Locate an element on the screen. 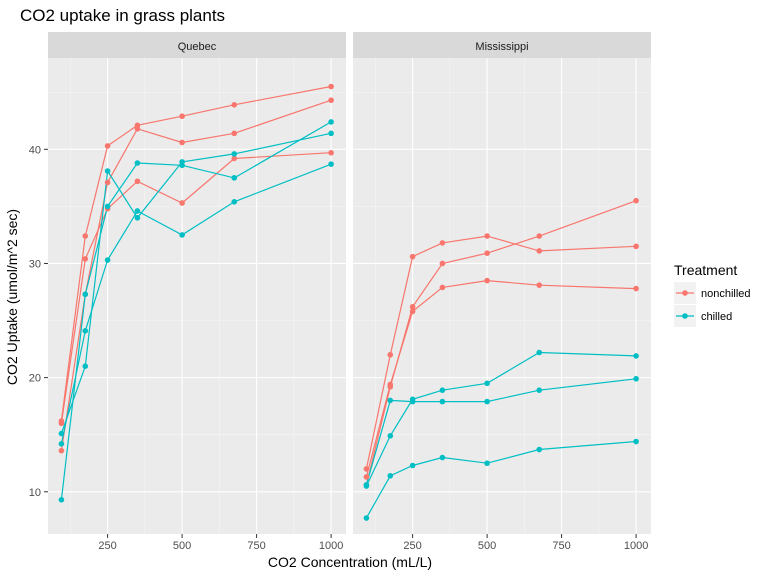  legend-label-nonchilled: nonchilled is located at coordinates (726, 294).